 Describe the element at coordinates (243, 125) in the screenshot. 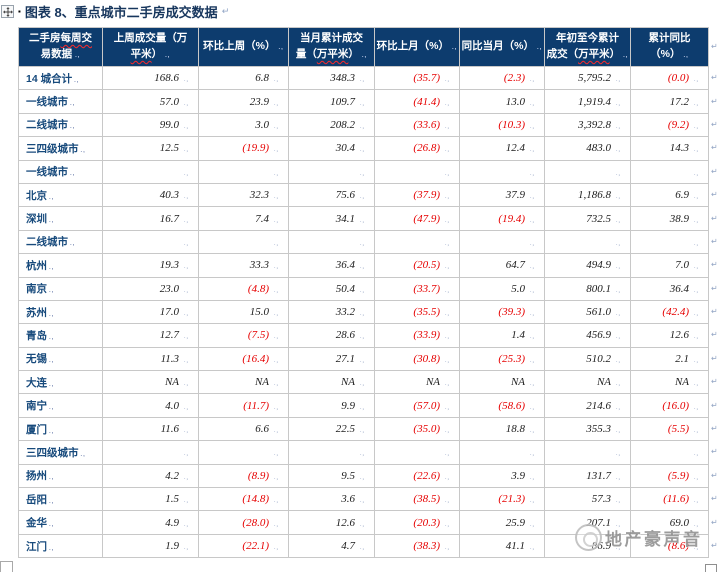

I see `table-cell: 3.0.,` at that location.